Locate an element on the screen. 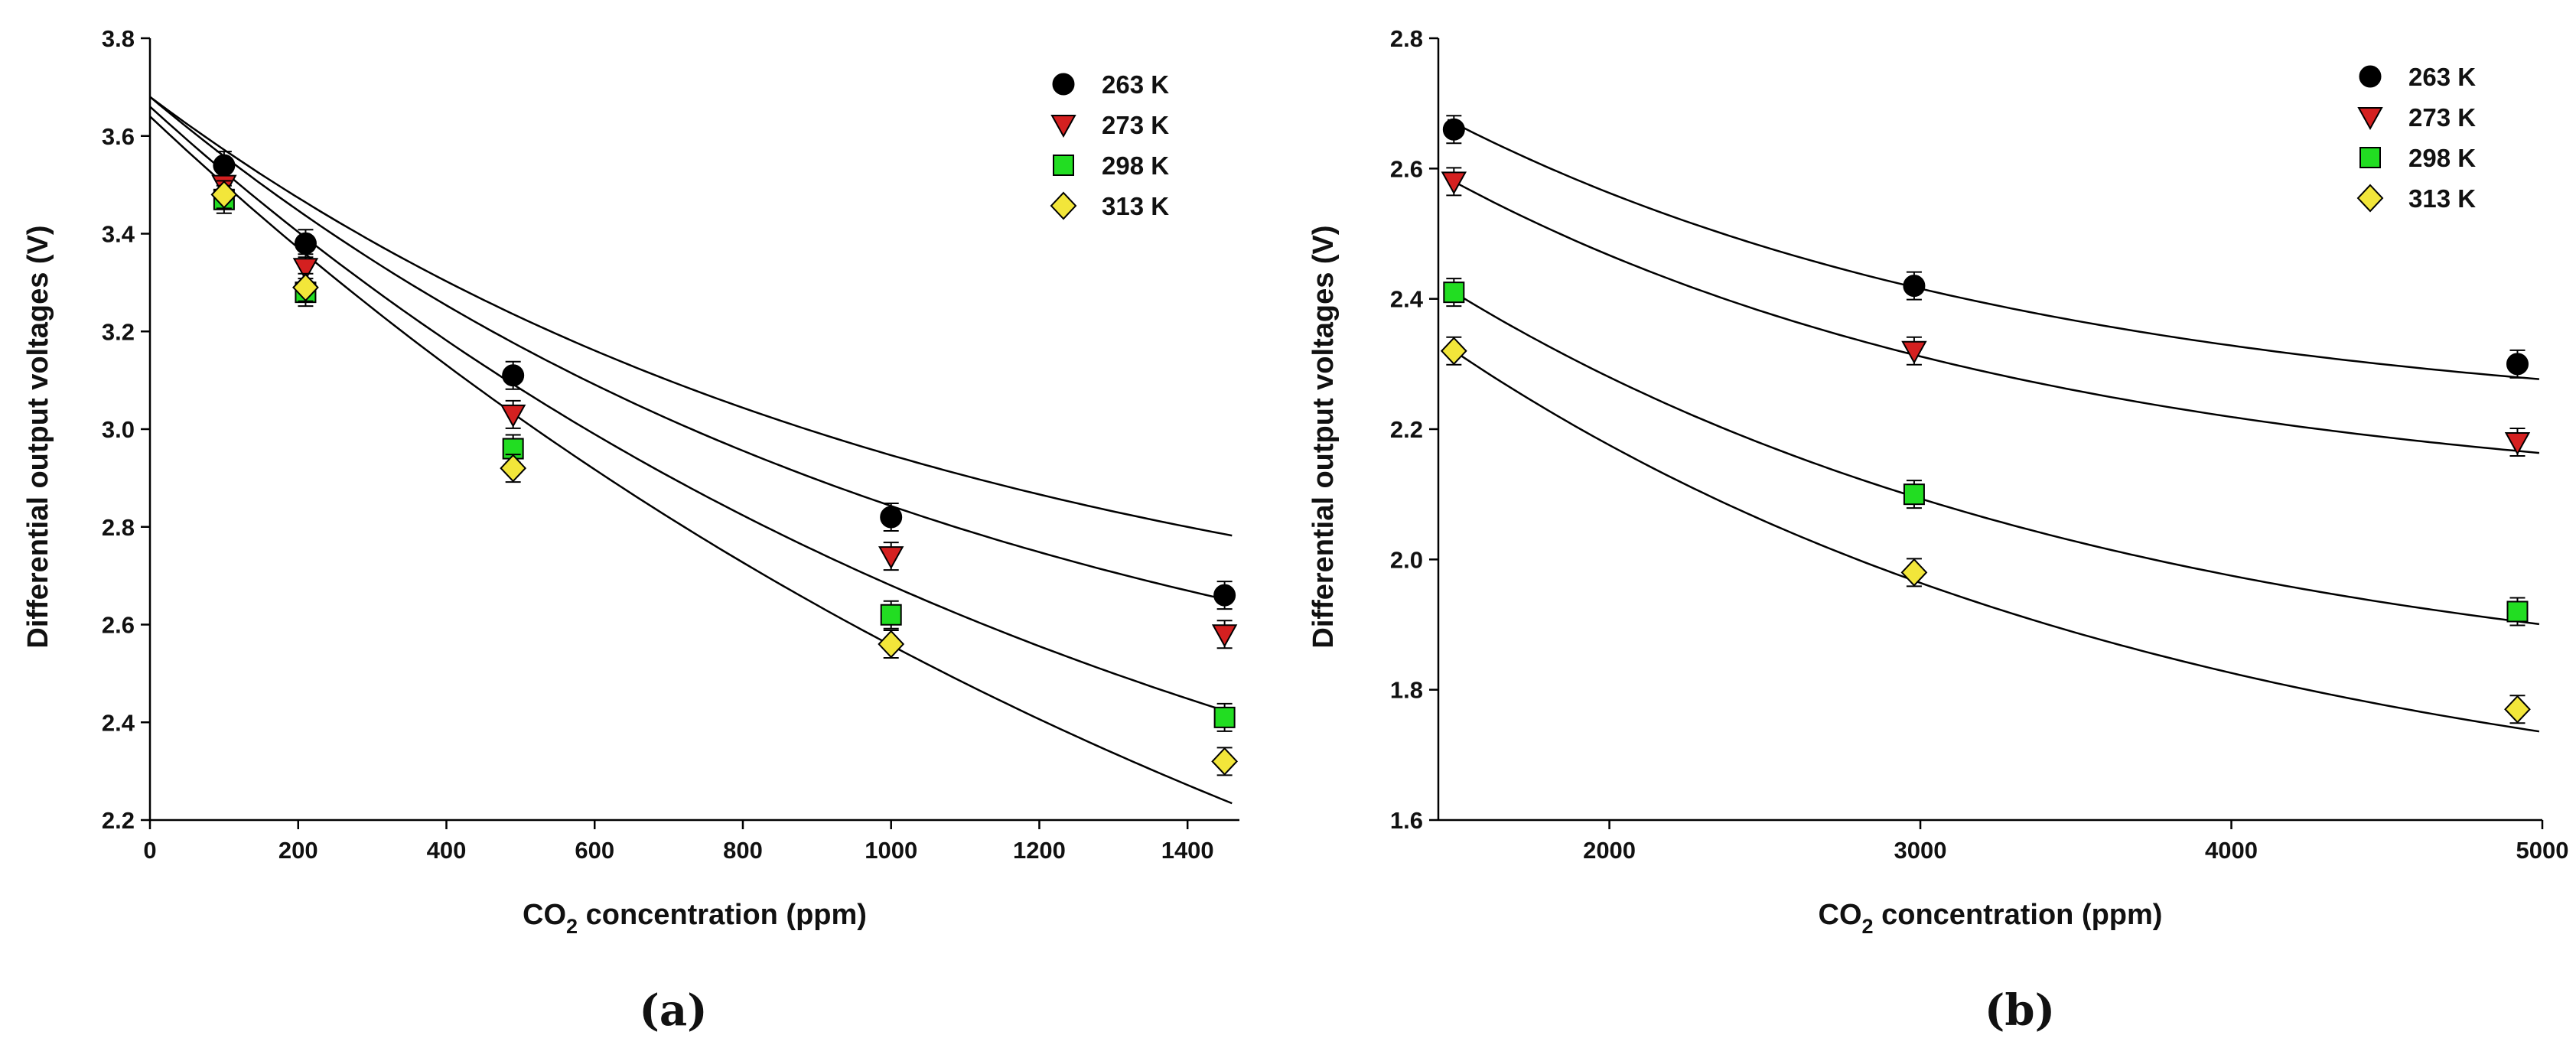 The height and width of the screenshot is (1048, 2576). y-tick-label: 2.0 is located at coordinates (1407, 559).